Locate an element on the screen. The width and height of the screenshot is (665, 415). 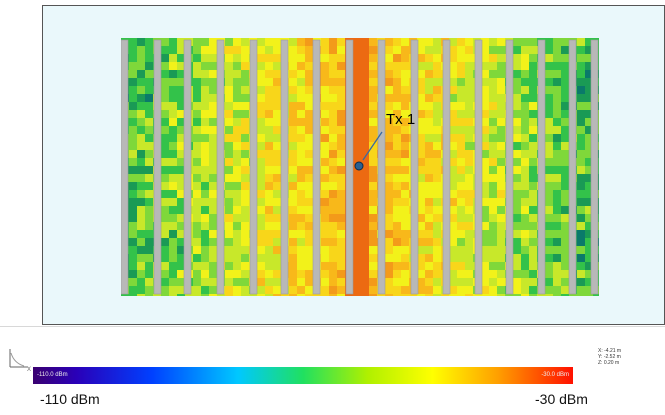
wall-column is located at coordinates (446, 167).